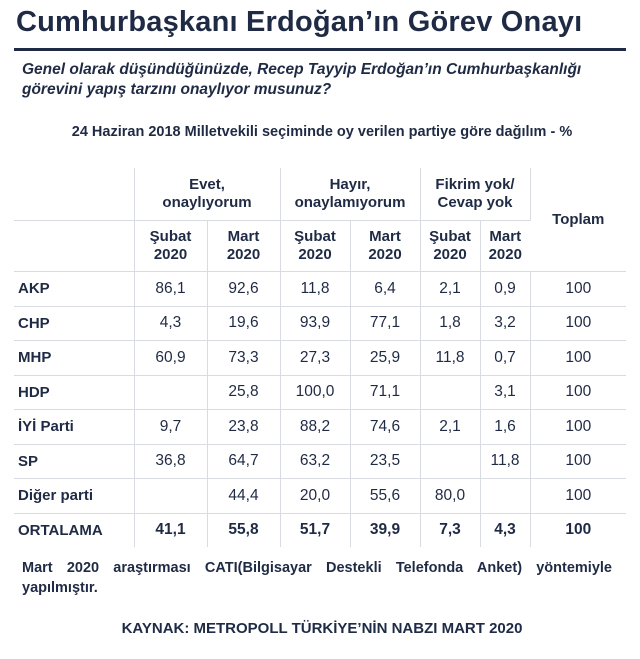 This screenshot has width=640, height=659. Describe the element at coordinates (385, 461) in the screenshot. I see `value-cell: 23,5` at that location.